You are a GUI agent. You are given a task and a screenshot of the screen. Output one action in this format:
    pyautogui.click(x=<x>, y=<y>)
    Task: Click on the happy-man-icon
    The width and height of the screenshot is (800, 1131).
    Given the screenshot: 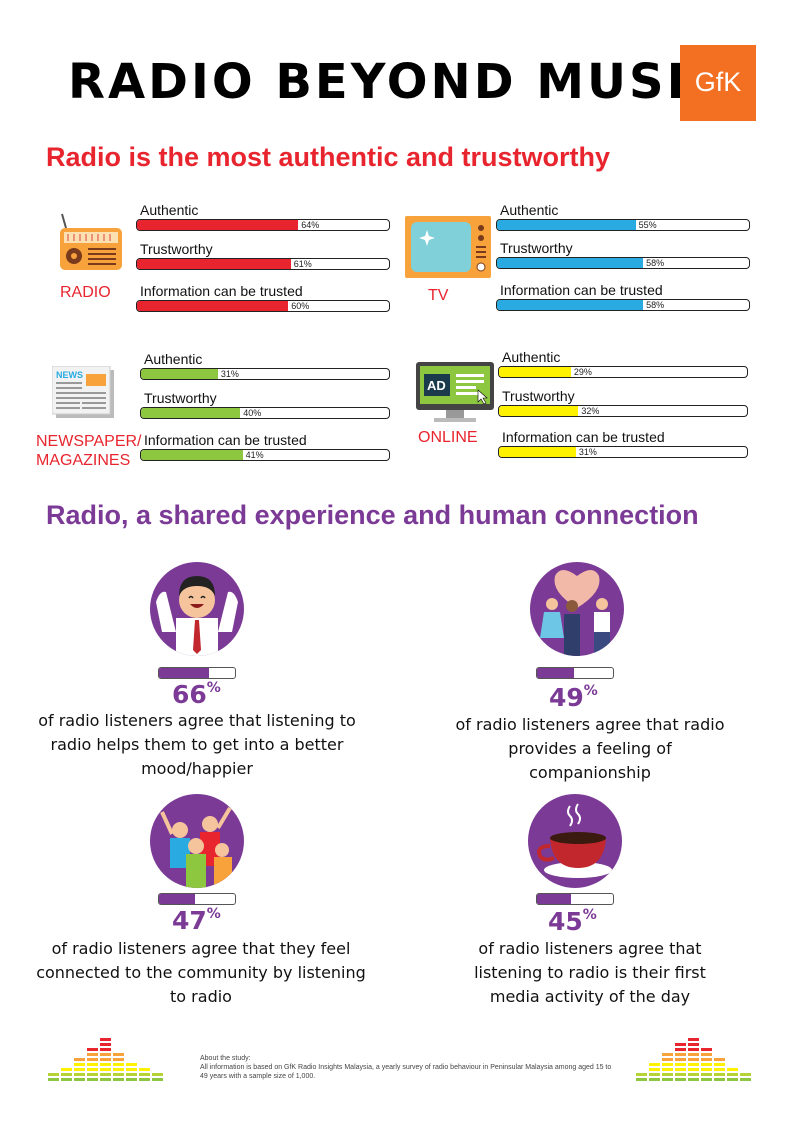 What is the action you would take?
    pyautogui.click(x=197, y=616)
    